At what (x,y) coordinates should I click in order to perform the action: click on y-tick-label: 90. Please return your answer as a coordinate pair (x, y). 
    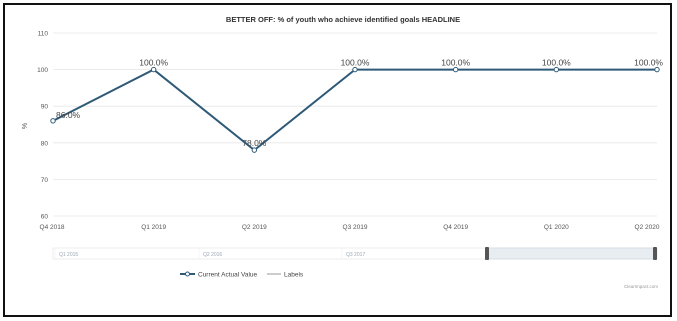
    Looking at the image, I should click on (45, 107).